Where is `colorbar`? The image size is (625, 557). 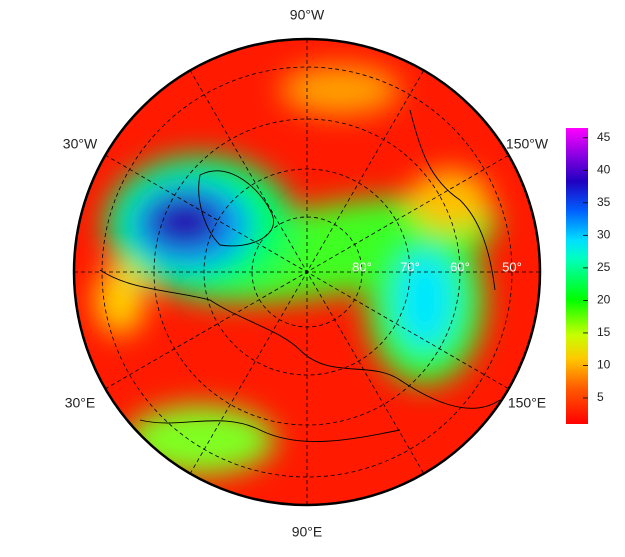
colorbar is located at coordinates (577, 276).